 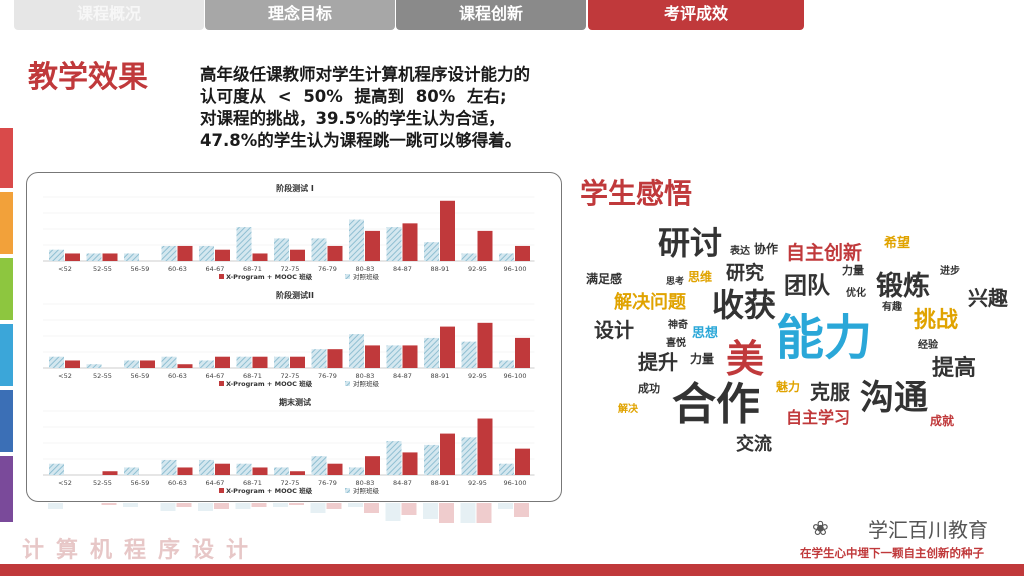 What do you see at coordinates (290, 376) in the screenshot?
I see `tick-label: 72-75` at bounding box center [290, 376].